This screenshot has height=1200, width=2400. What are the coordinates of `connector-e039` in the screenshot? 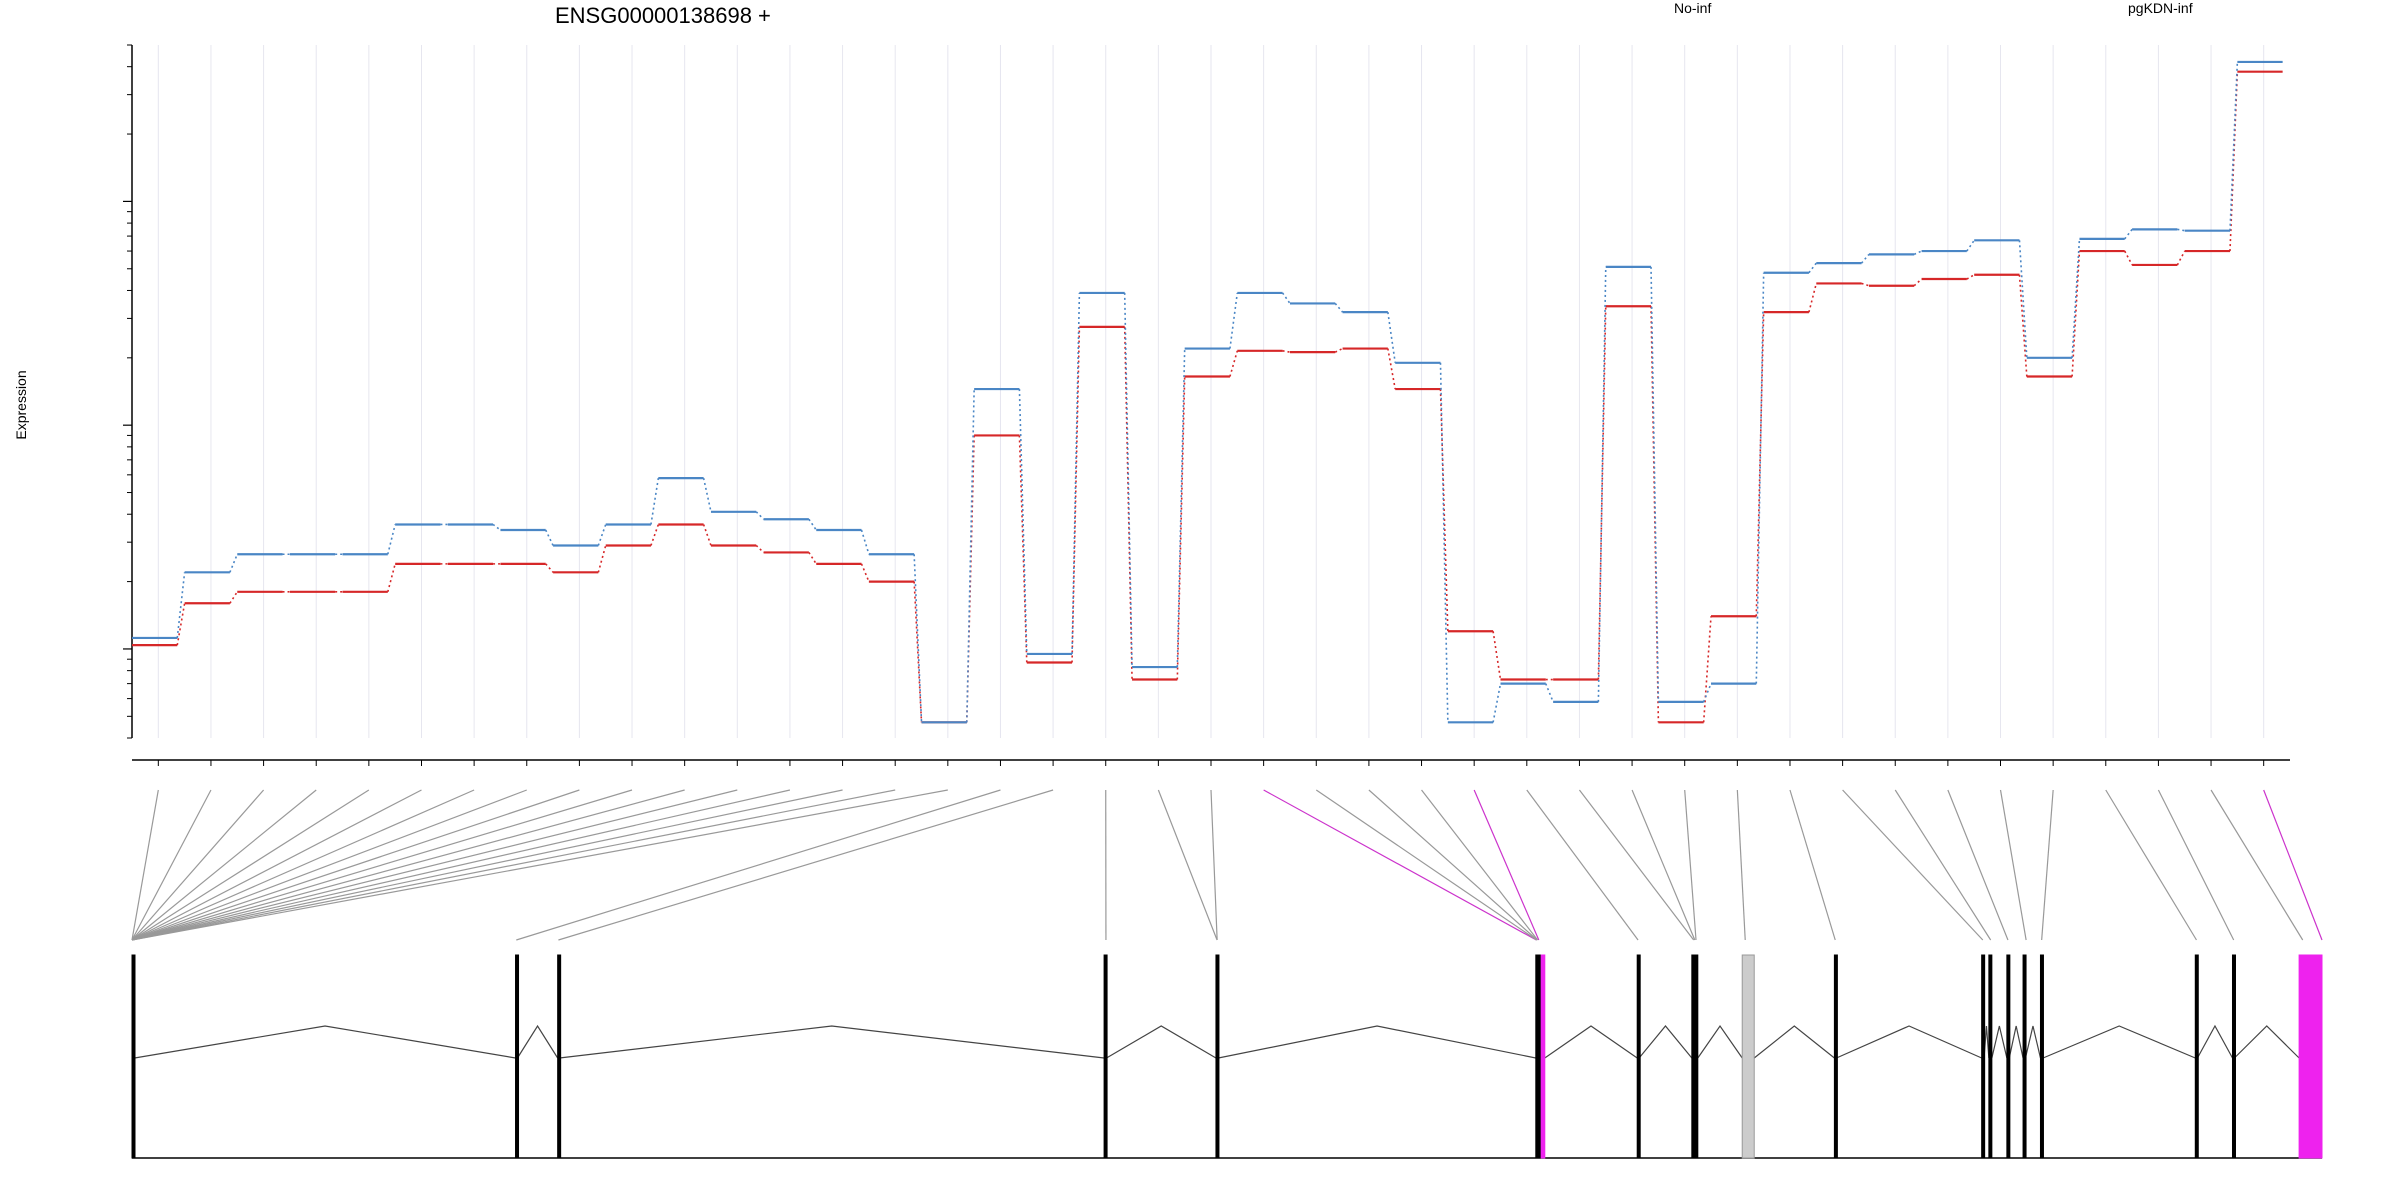 It's located at (2196, 865).